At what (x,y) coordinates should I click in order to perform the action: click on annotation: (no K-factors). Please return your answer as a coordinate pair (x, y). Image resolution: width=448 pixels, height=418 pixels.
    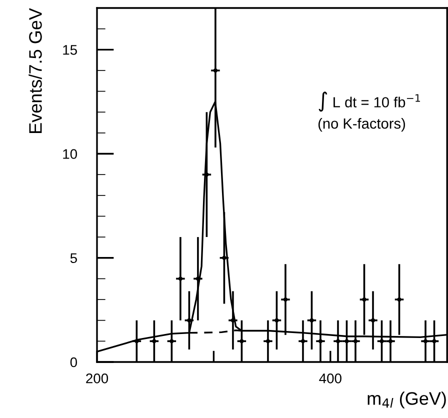
    Looking at the image, I should click on (361, 125).